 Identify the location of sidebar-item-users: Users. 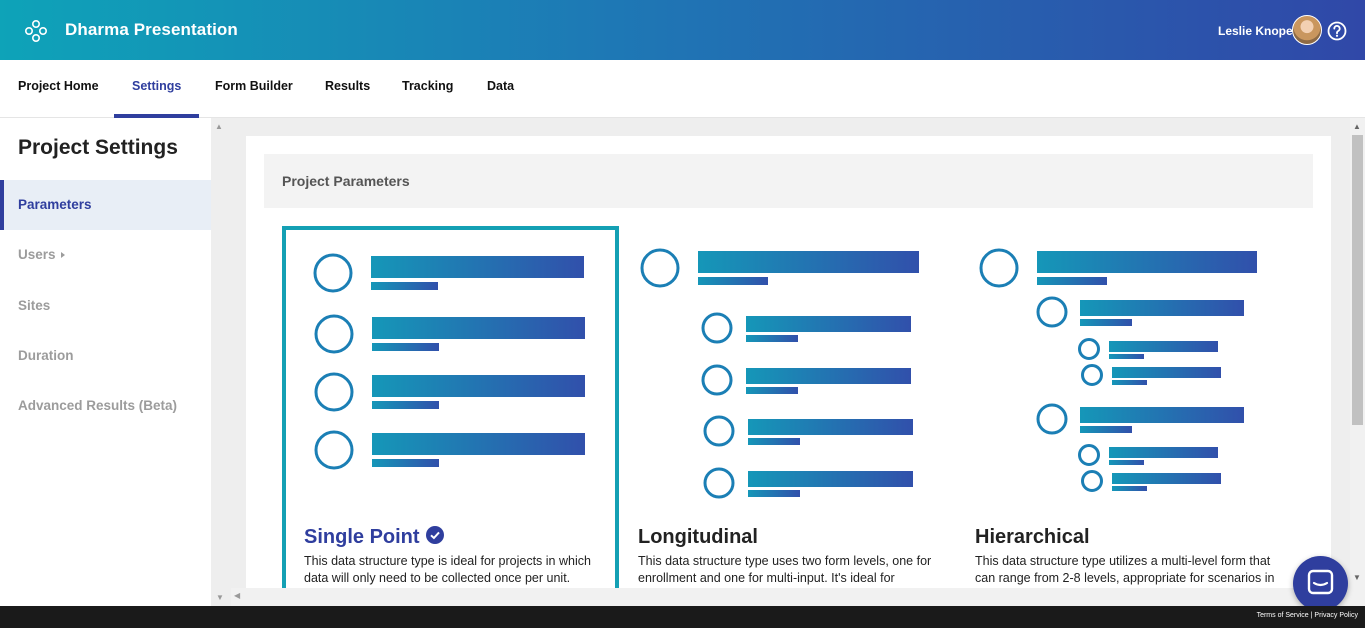
(105, 255).